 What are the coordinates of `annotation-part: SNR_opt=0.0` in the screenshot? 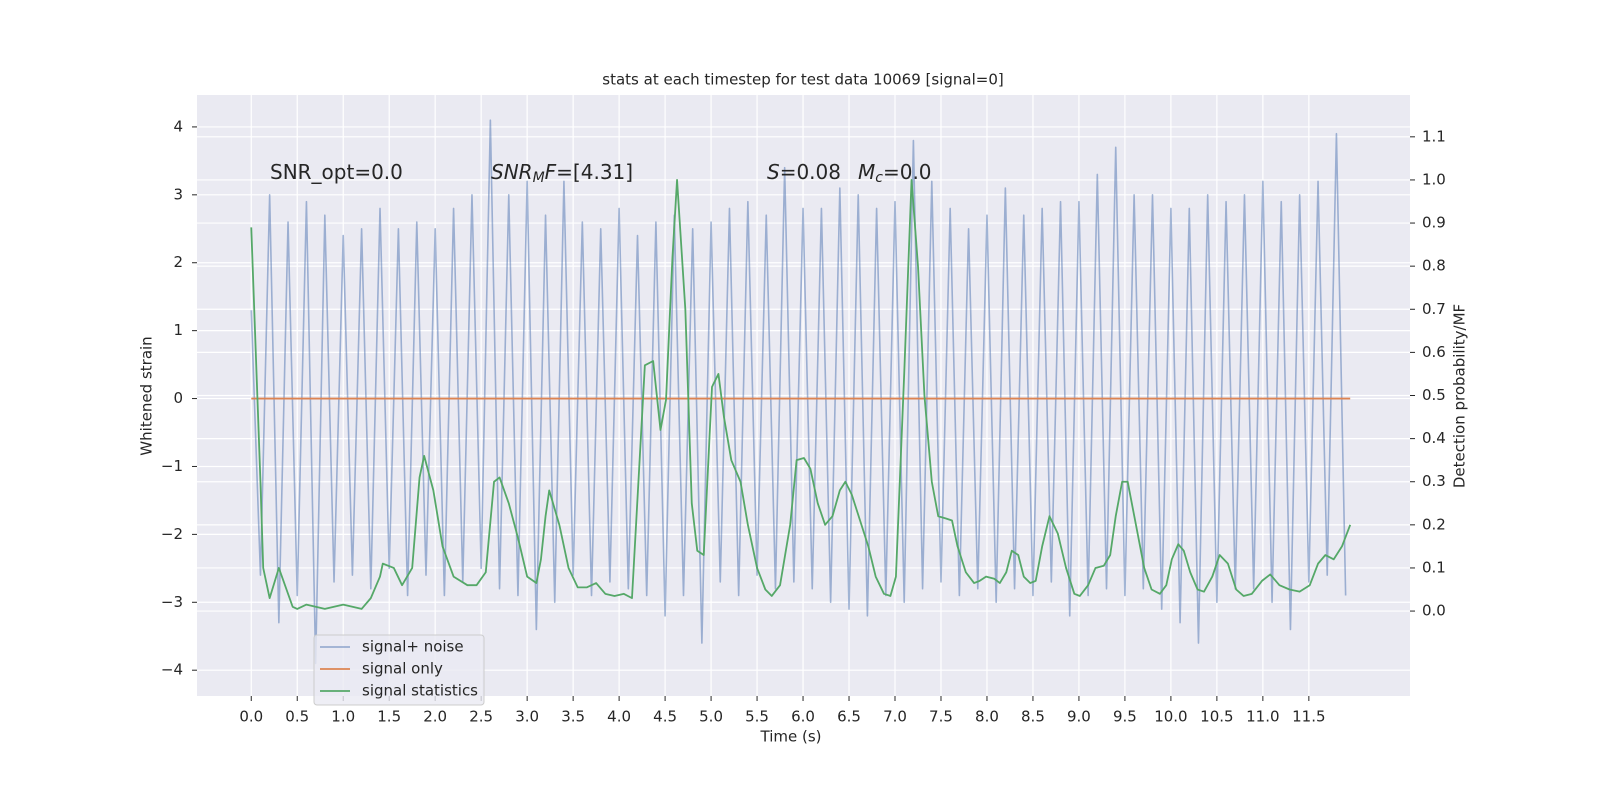 It's located at (336, 172).